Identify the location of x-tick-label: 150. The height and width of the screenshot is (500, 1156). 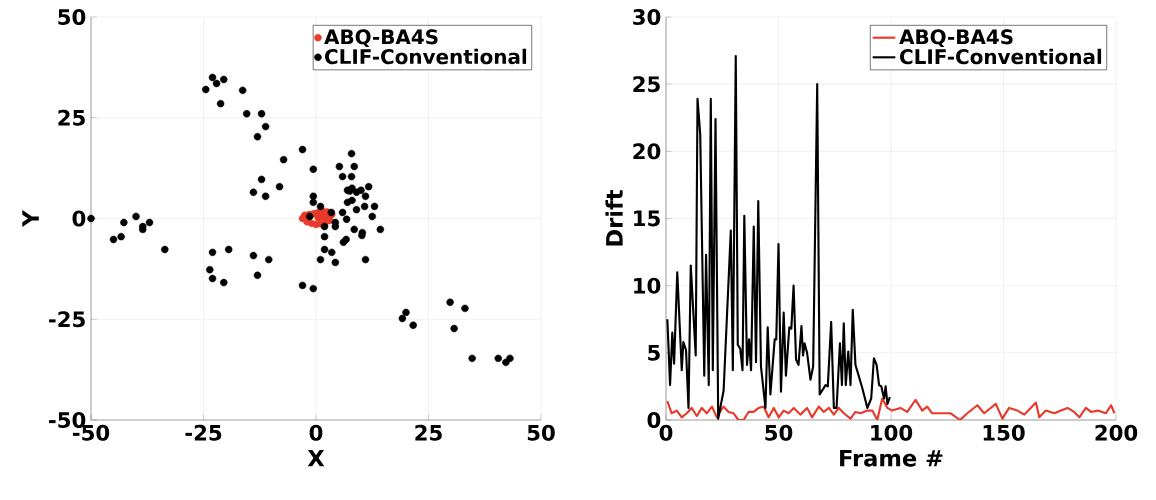
(1004, 432).